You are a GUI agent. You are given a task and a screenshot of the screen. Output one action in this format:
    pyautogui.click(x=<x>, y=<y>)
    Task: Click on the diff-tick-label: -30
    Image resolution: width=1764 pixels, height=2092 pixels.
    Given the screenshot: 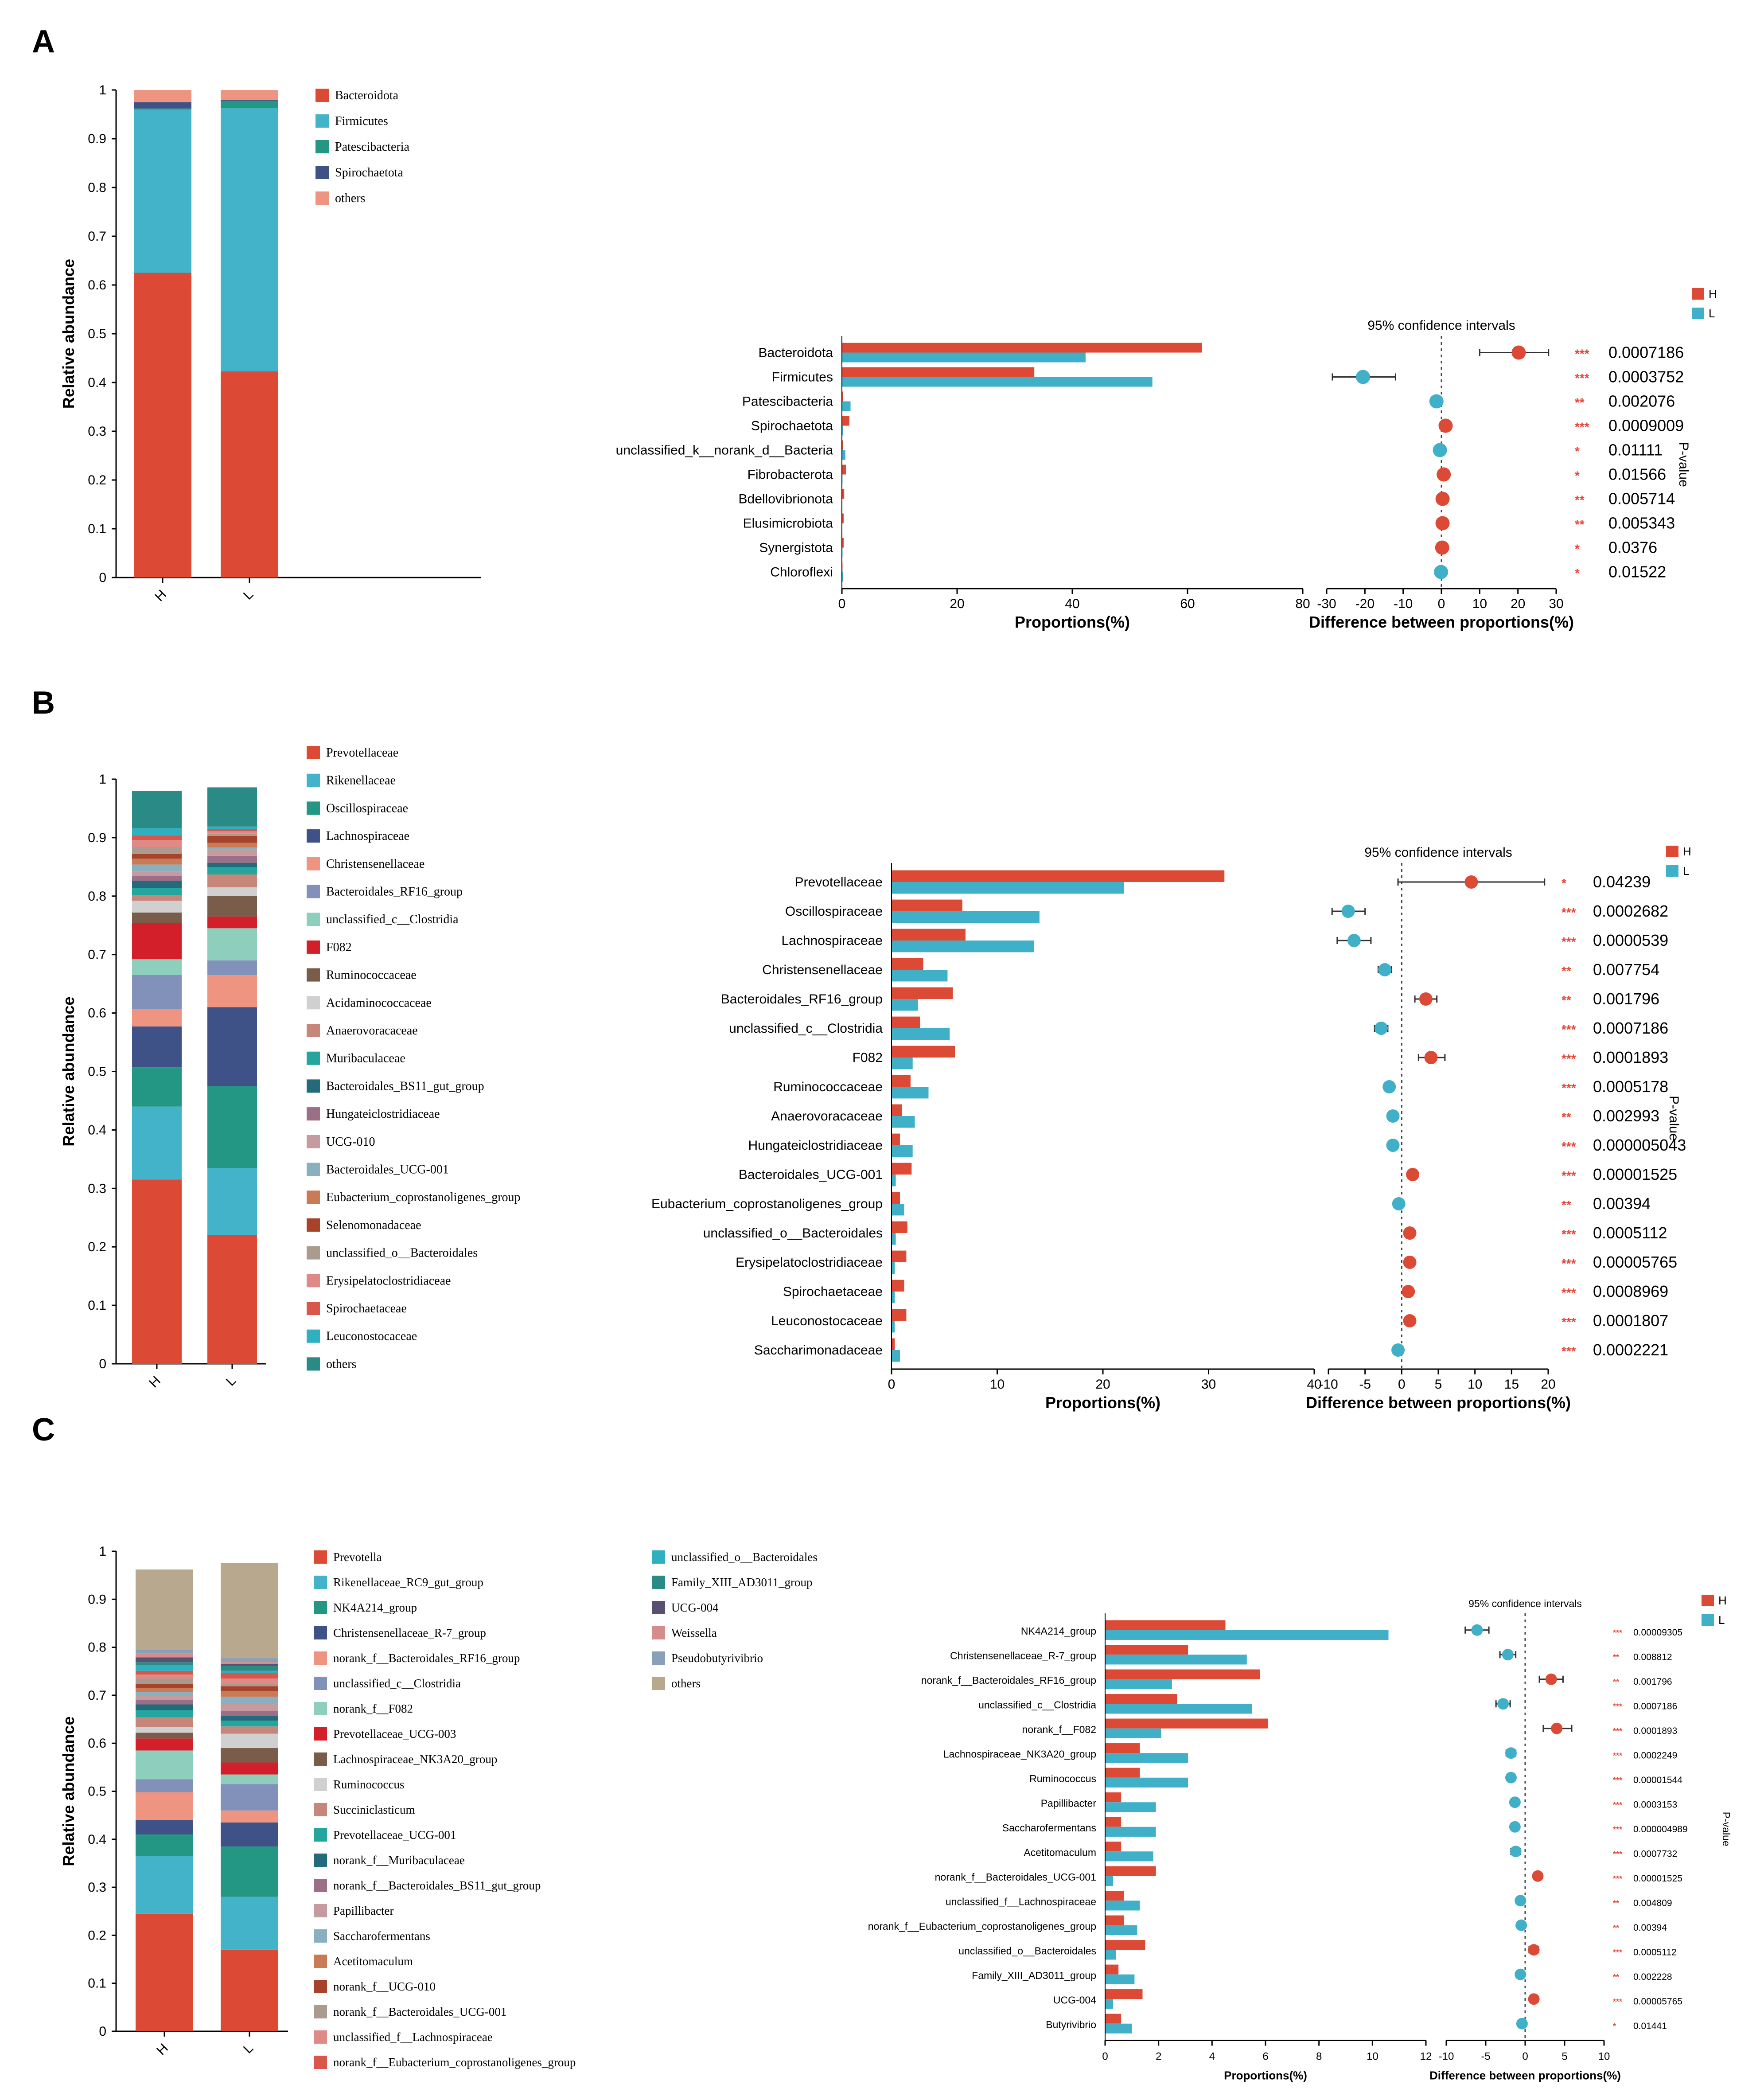 What is the action you would take?
    pyautogui.click(x=1326, y=604)
    